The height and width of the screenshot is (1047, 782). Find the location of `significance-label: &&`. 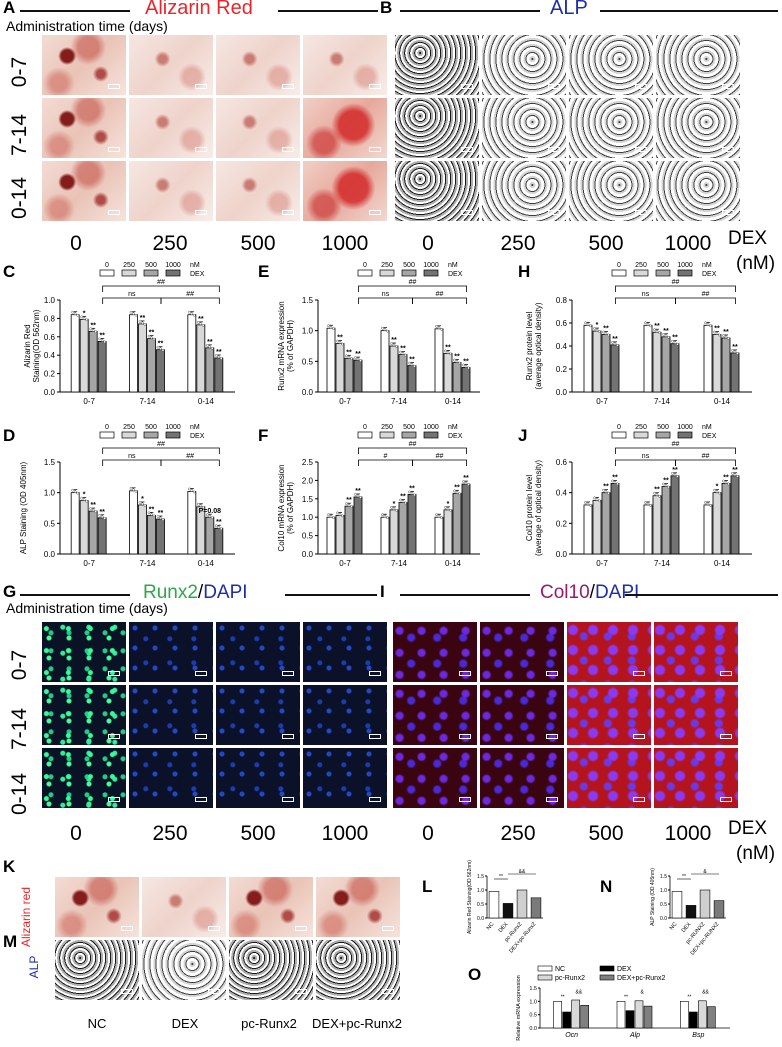

significance-label: && is located at coordinates (579, 992).